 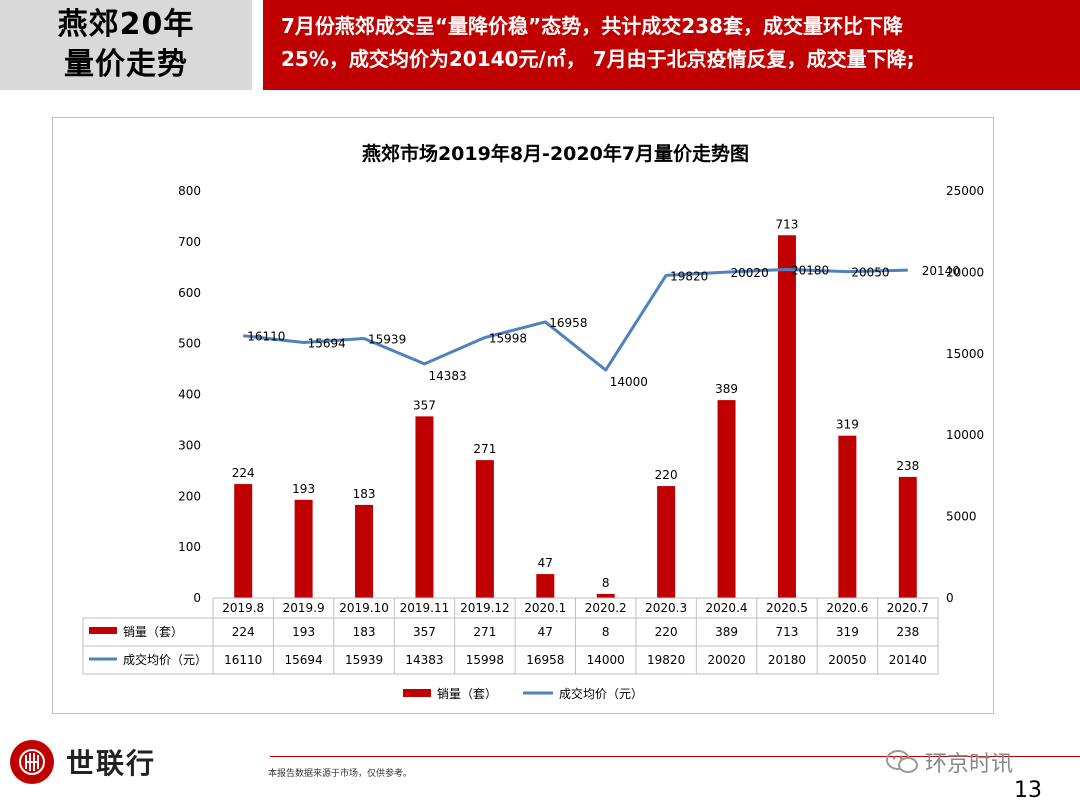 I want to click on bar-sales-2019.9, so click(x=303, y=548).